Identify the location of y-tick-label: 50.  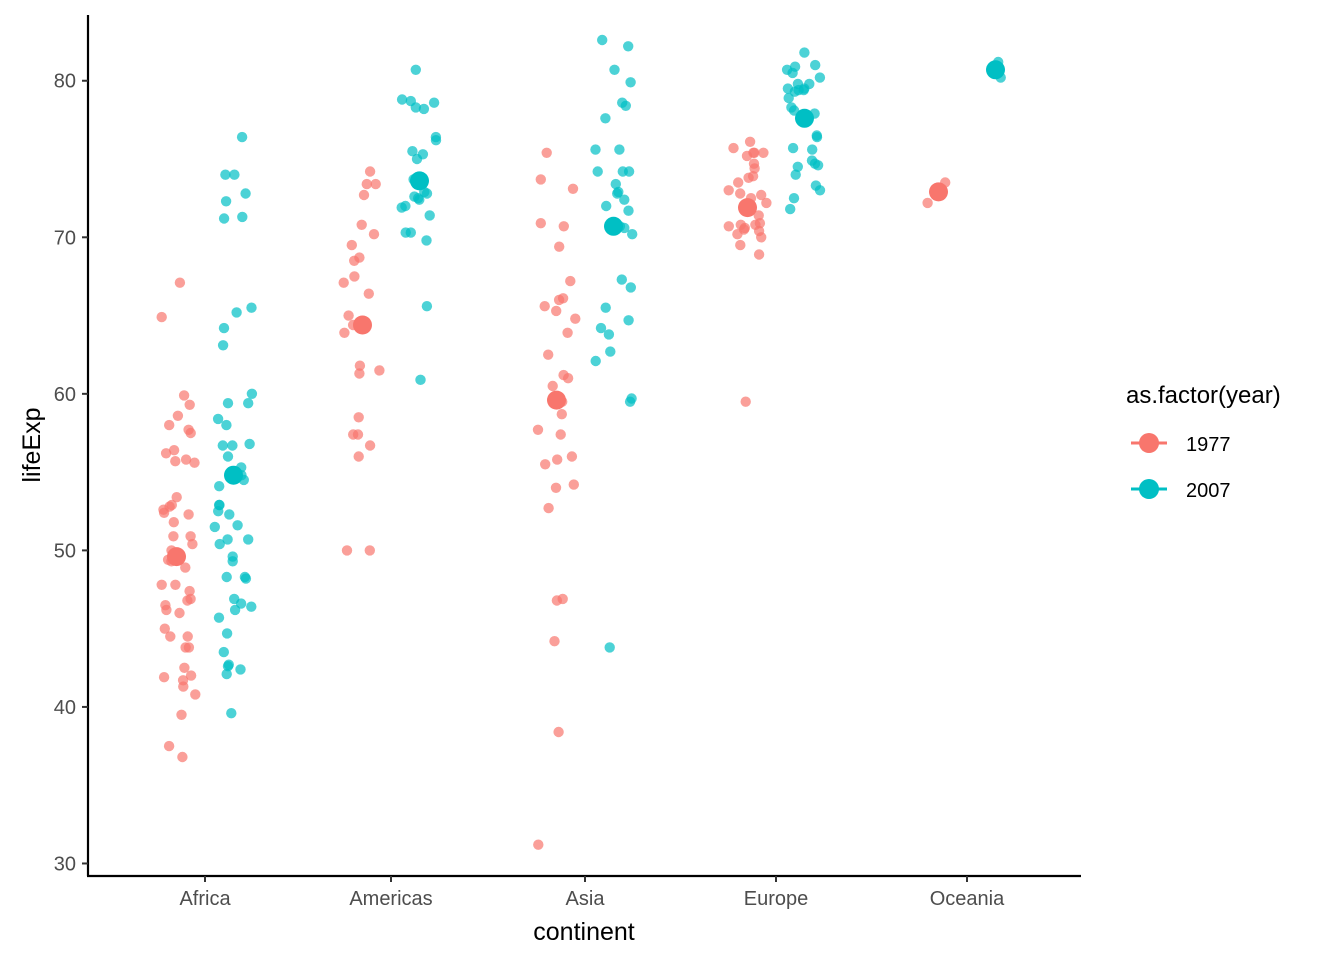
(65, 551).